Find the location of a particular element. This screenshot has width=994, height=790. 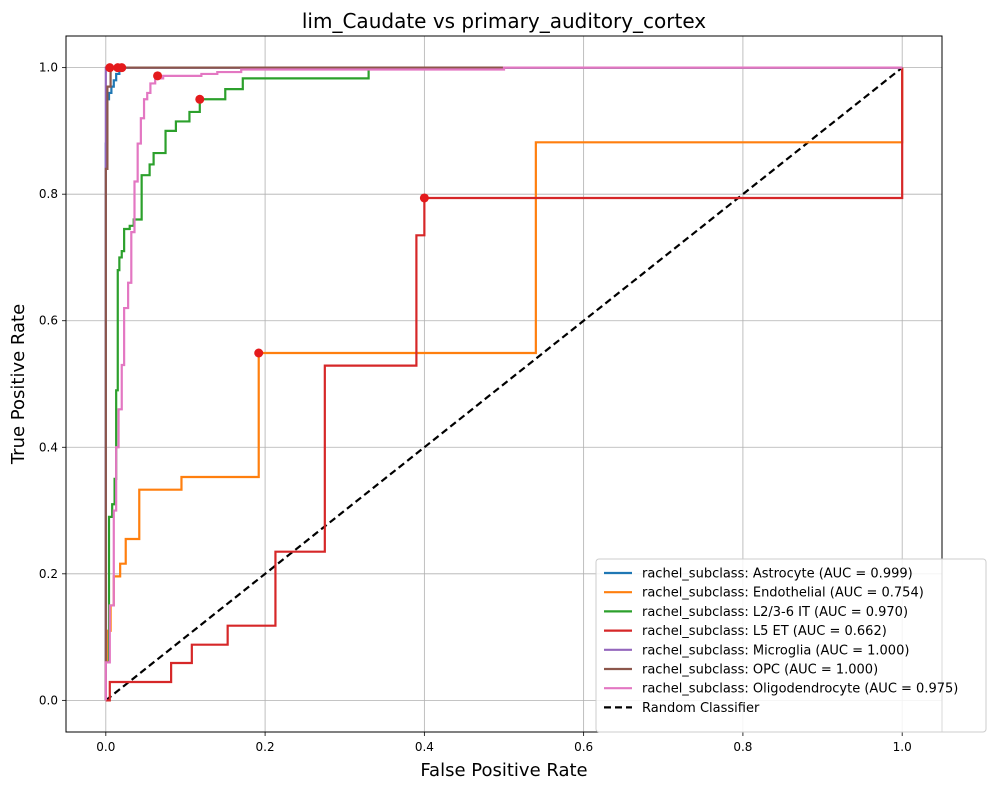

legend-label-3: rachel_subclass: L5 ET (AUC = 0.662) is located at coordinates (764, 631).